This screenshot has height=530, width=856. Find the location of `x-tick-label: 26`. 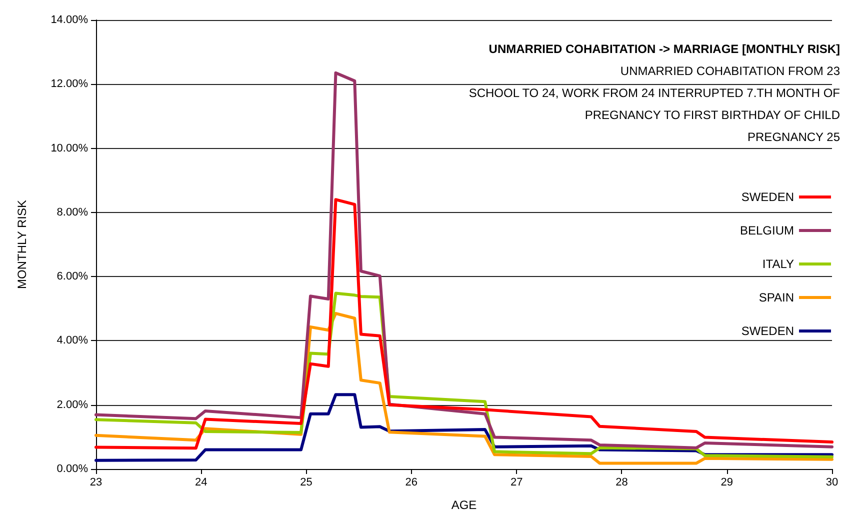

x-tick-label: 26 is located at coordinates (411, 482).